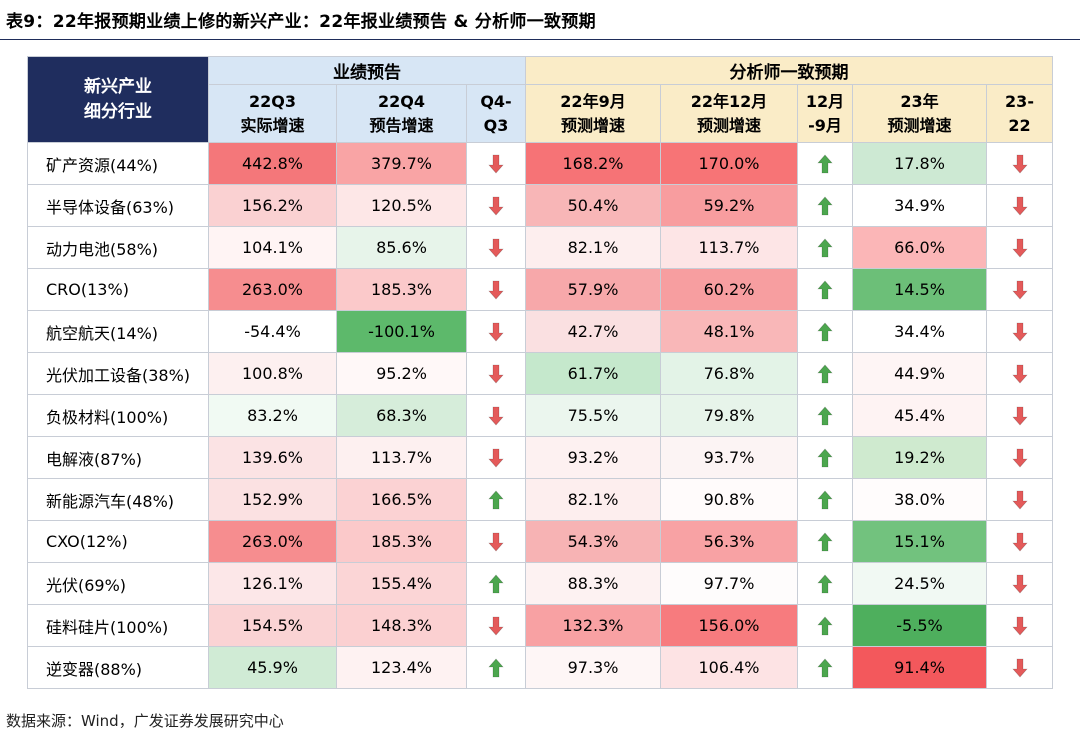  What do you see at coordinates (118, 86) in the screenshot?
I see `corner-line-1: 新兴产业` at bounding box center [118, 86].